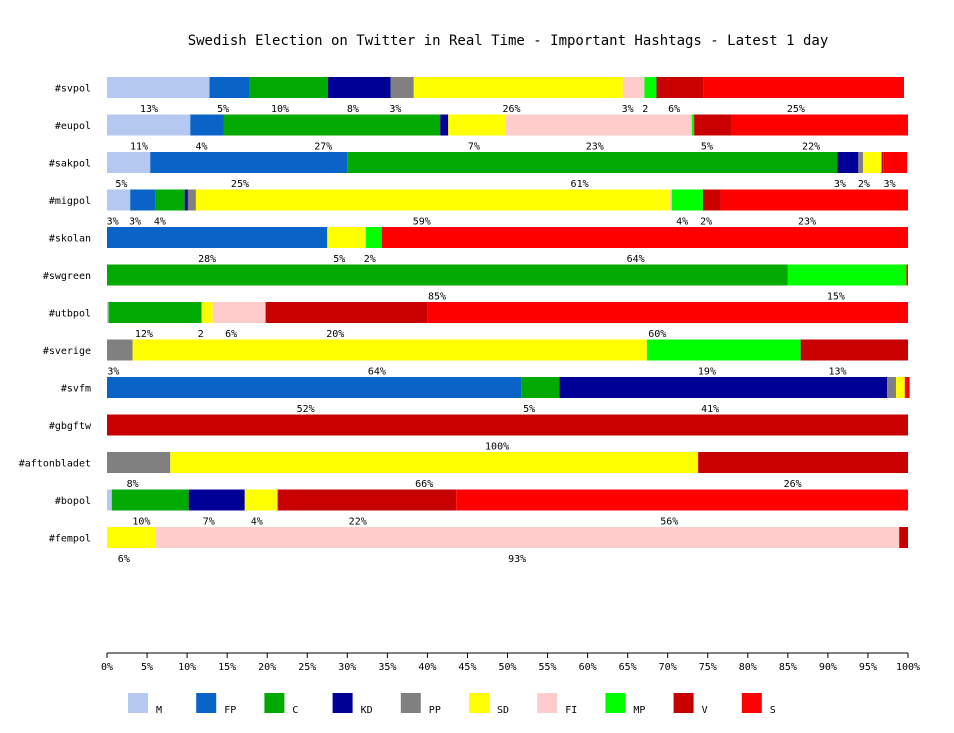 Image resolution: width=954 pixels, height=733 pixels. I want to click on x-tick-label-19: 95%, so click(868, 667).